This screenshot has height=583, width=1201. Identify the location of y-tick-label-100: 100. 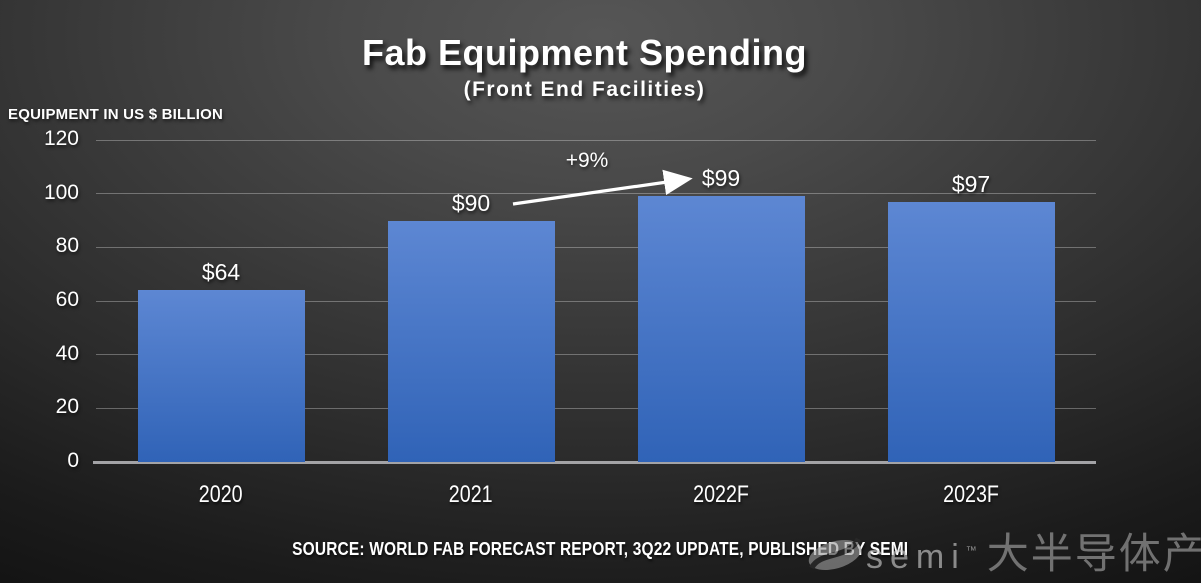
(61, 192).